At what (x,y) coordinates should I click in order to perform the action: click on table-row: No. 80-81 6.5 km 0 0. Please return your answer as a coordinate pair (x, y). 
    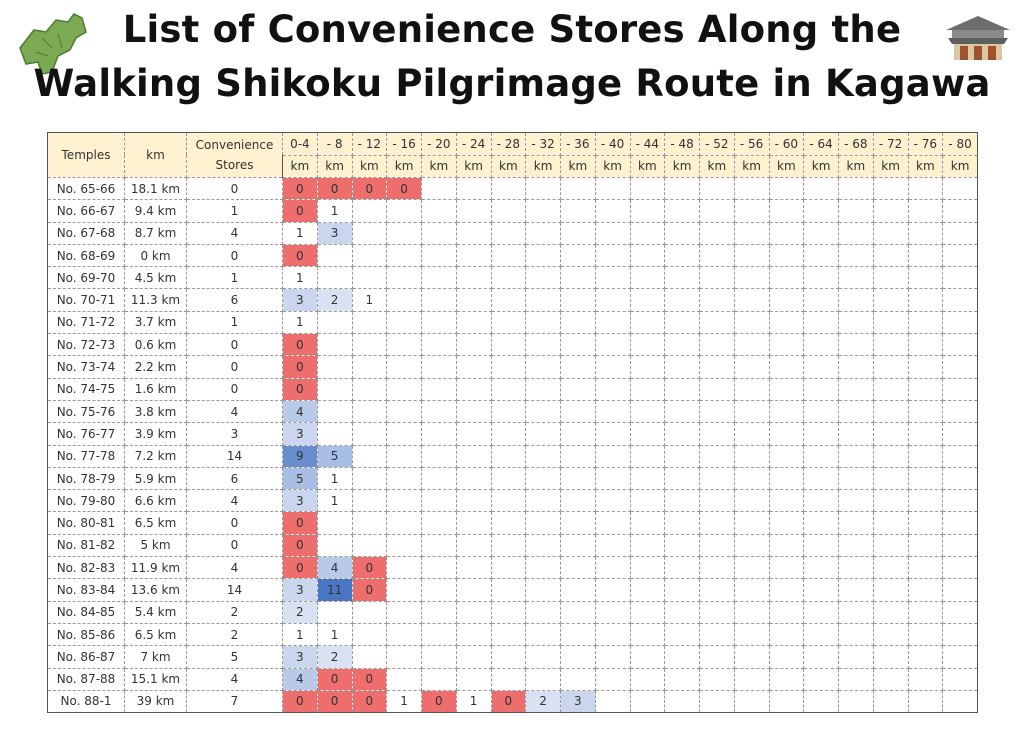
    Looking at the image, I should click on (512, 523).